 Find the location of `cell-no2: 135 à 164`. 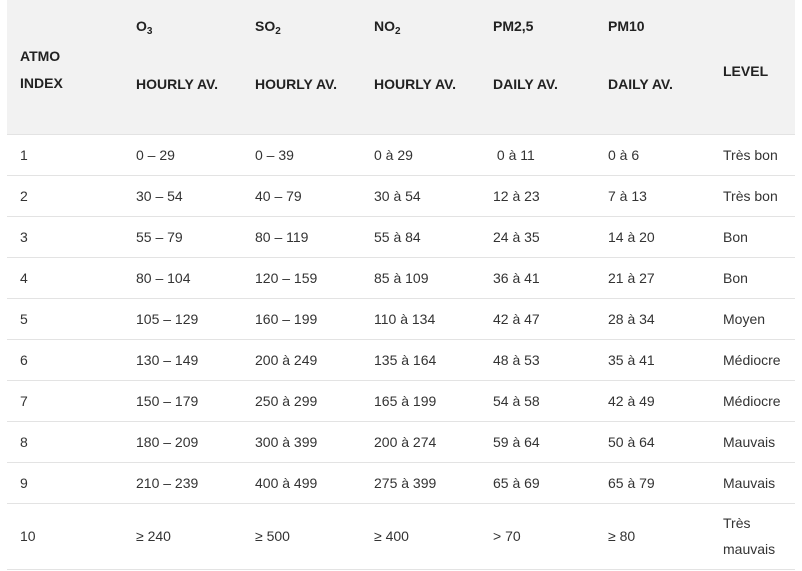

cell-no2: 135 à 164 is located at coordinates (405, 359).